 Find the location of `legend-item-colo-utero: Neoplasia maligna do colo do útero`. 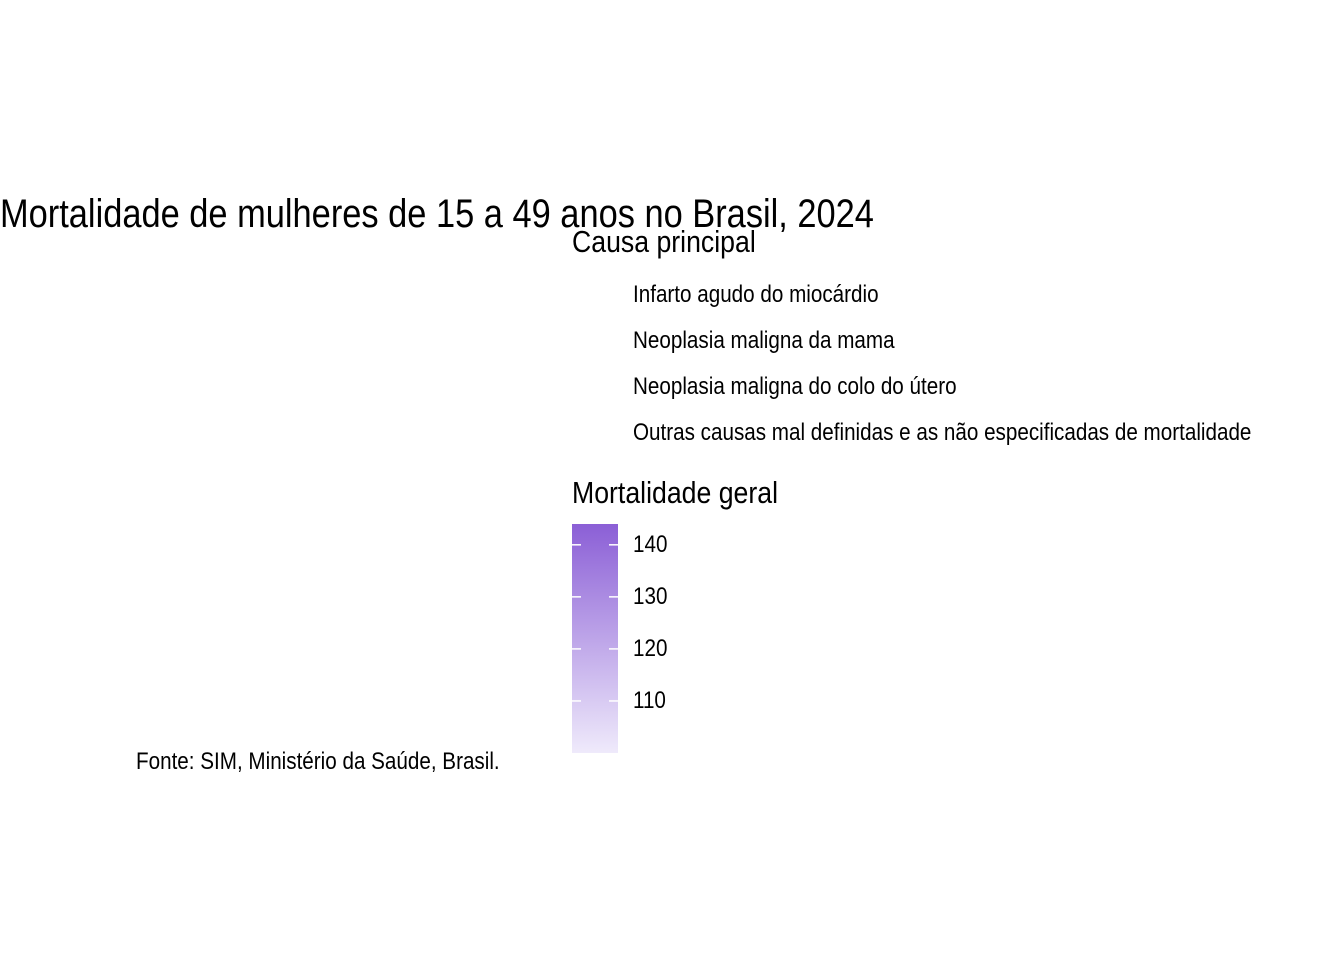

legend-item-colo-utero: Neoplasia maligna do colo do útero is located at coordinates (795, 386).